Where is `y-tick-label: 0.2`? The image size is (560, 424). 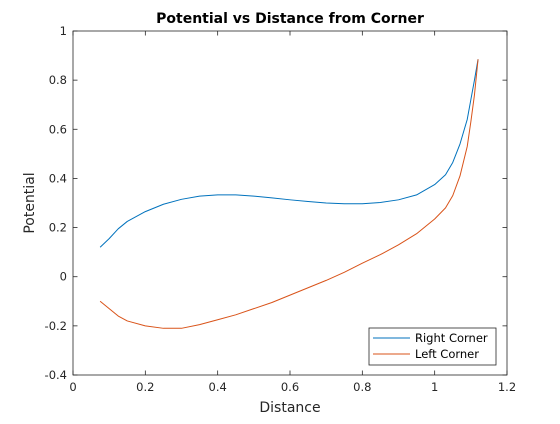 y-tick-label: 0.2 is located at coordinates (58, 228).